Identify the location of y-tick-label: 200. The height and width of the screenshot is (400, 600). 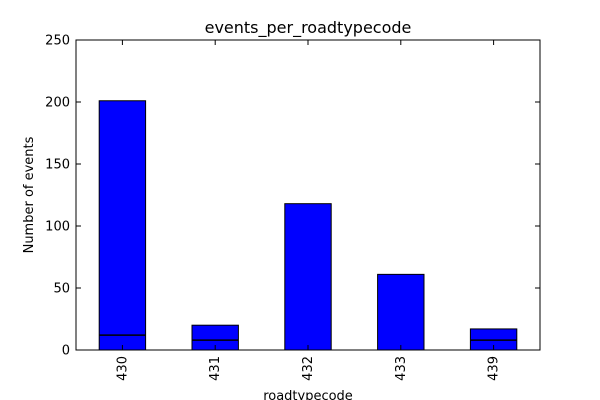
(57, 103).